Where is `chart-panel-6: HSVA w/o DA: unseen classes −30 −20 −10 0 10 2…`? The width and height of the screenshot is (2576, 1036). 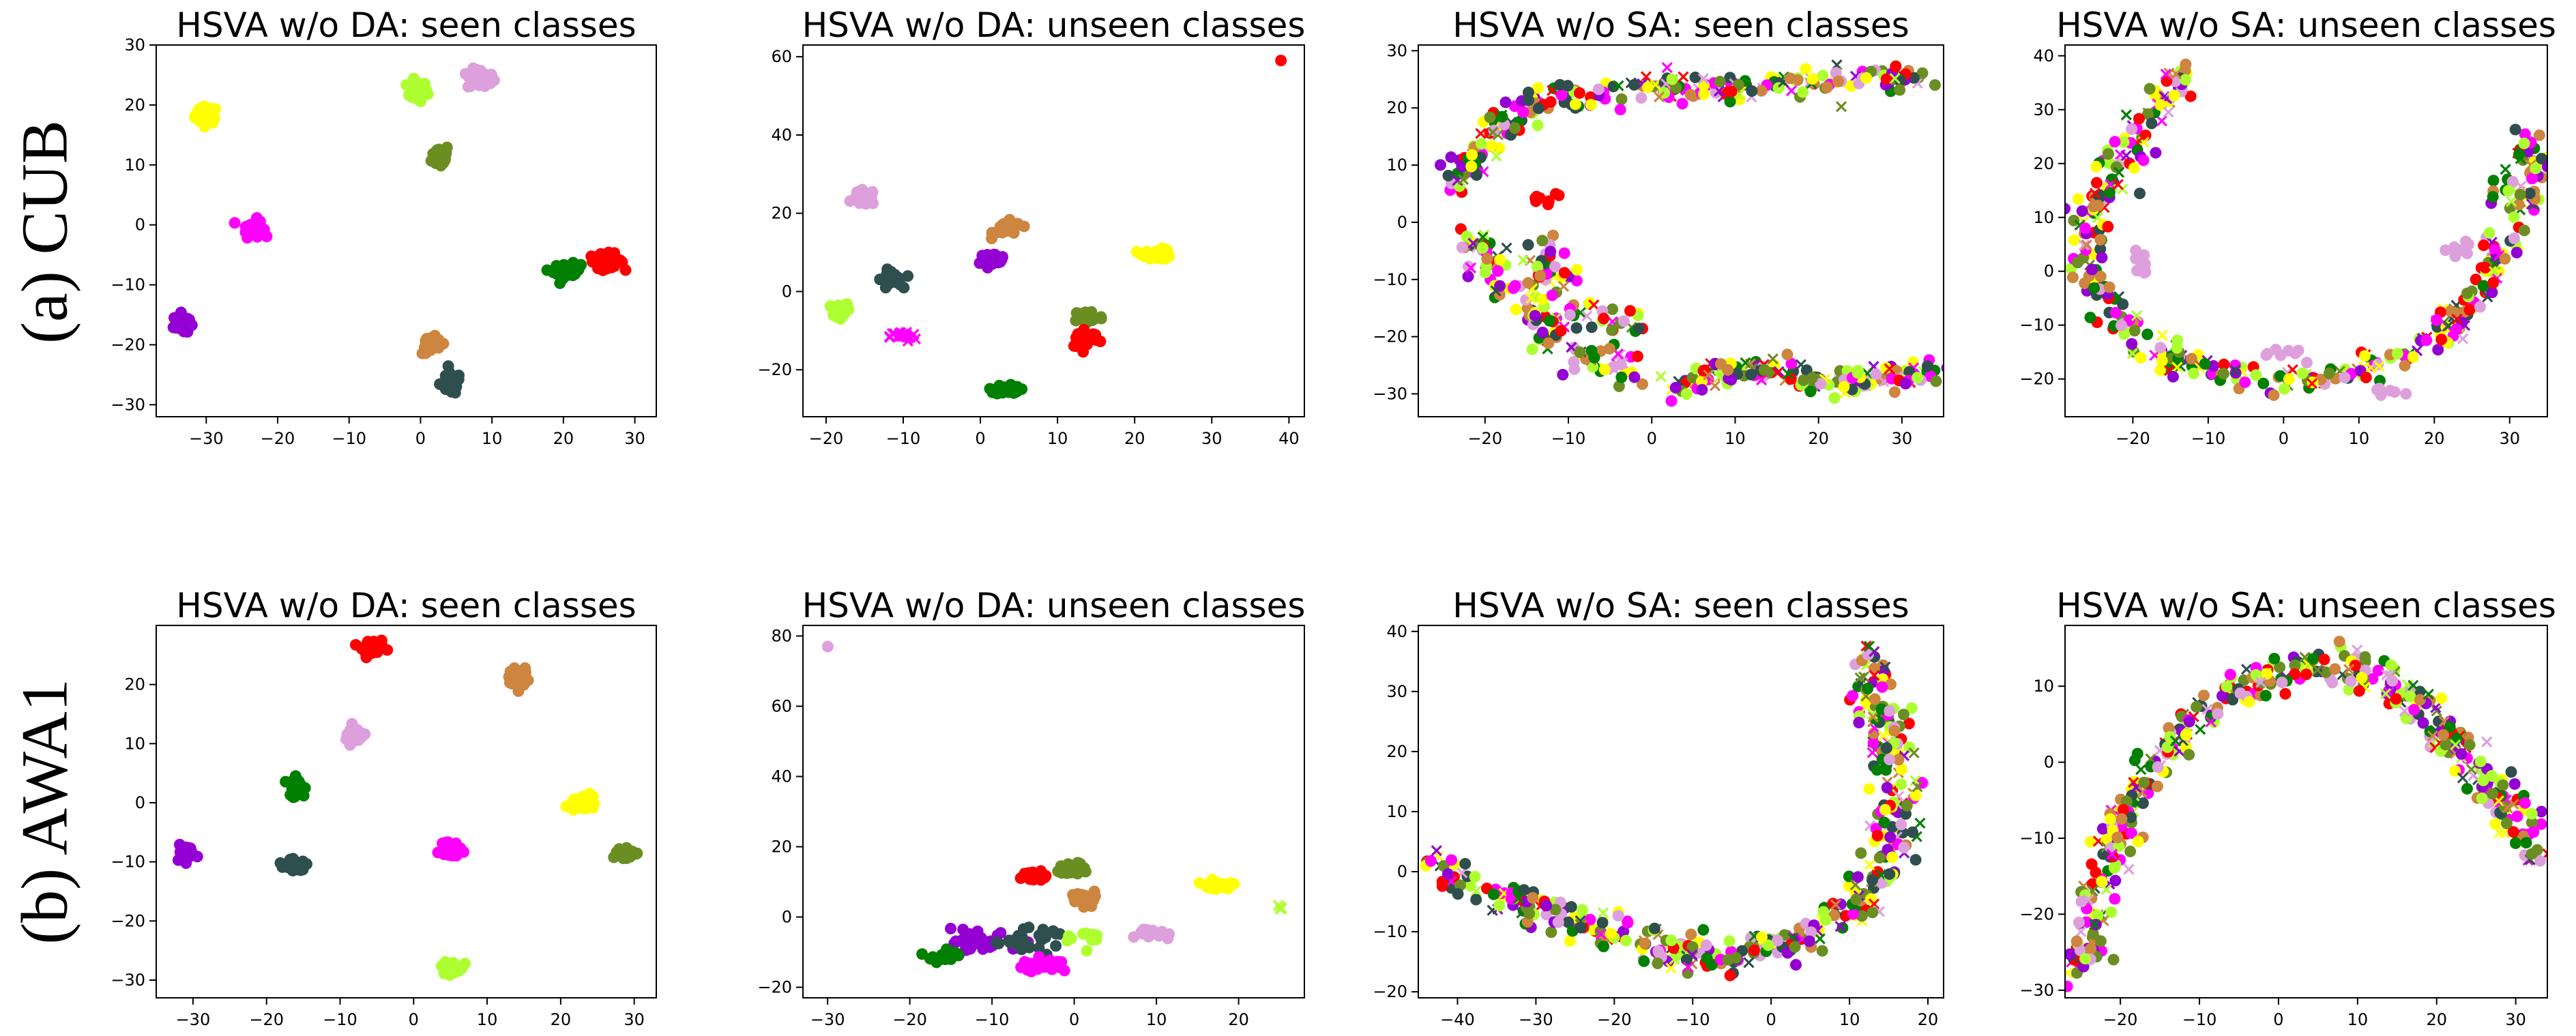
chart-panel-6: HSVA w/o DA: unseen classes −30 −20 −10 0 10 2… is located at coordinates (1031, 807).